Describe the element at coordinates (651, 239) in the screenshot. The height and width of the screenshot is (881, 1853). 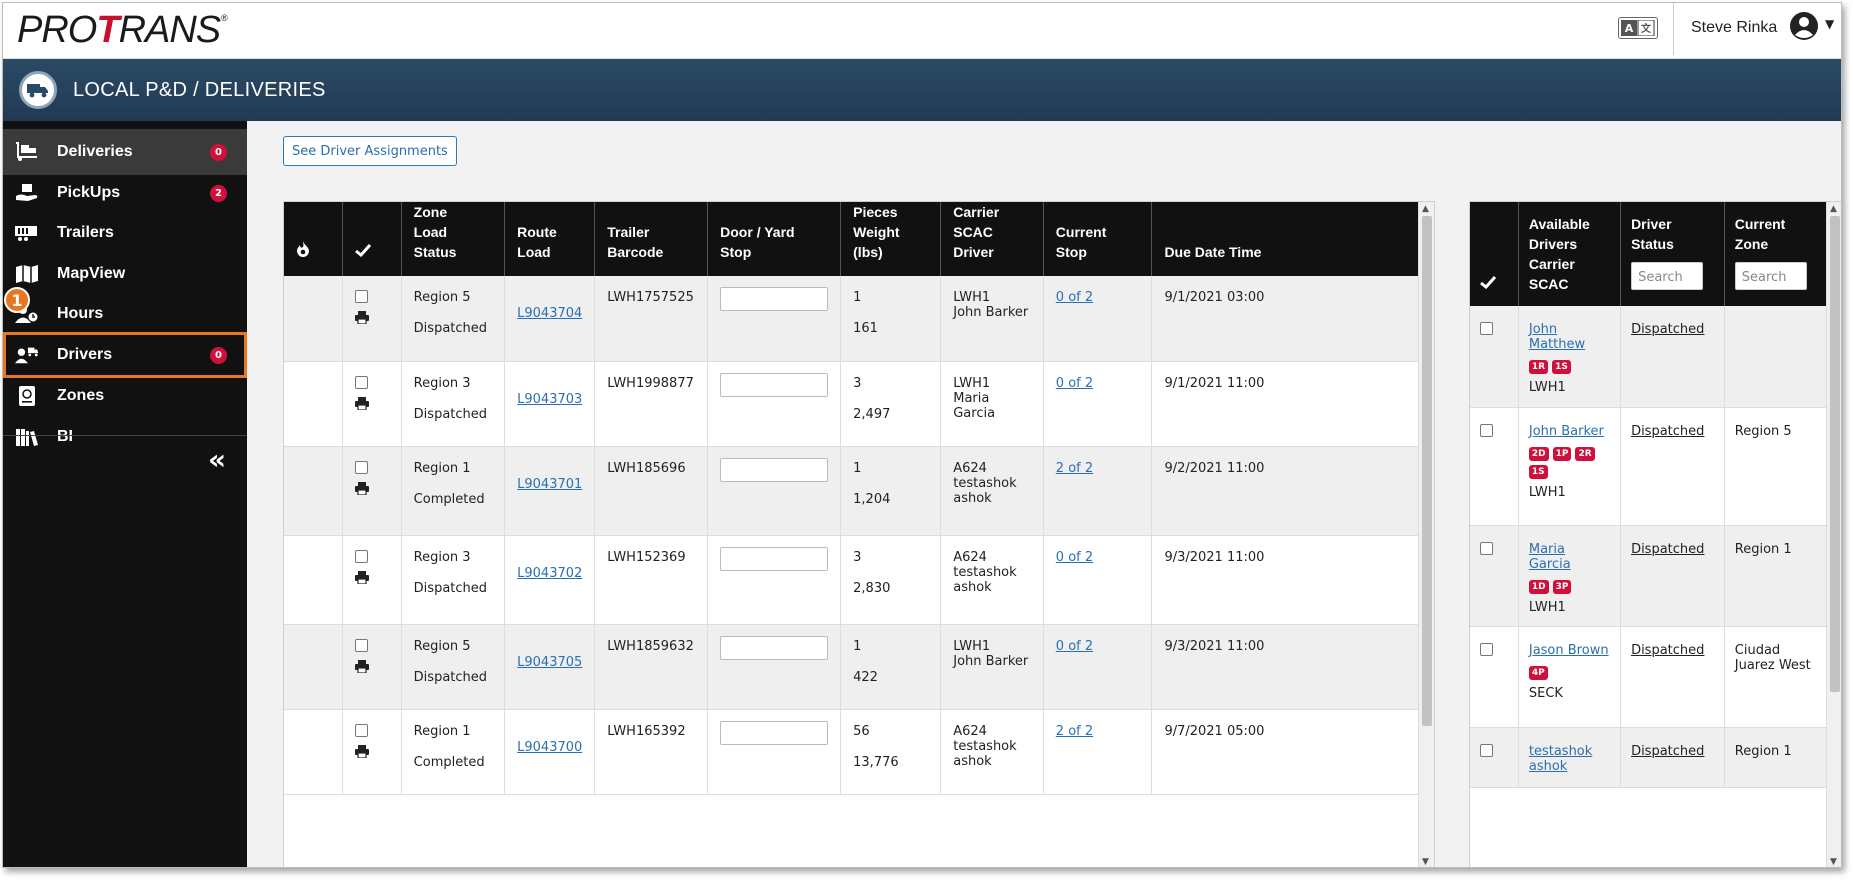
I see `trailer-barcode-header: Trailer Barcode` at that location.